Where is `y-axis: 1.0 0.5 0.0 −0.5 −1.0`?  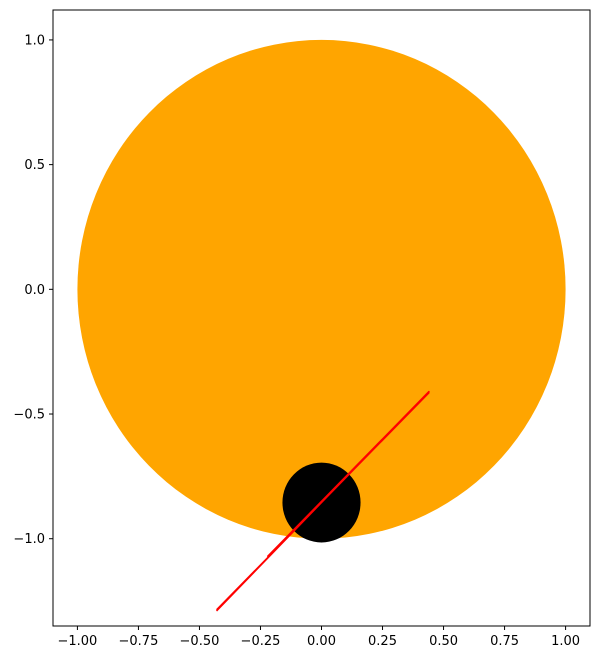
y-axis: 1.0 0.5 0.0 −0.5 −1.0 is located at coordinates (33, 290).